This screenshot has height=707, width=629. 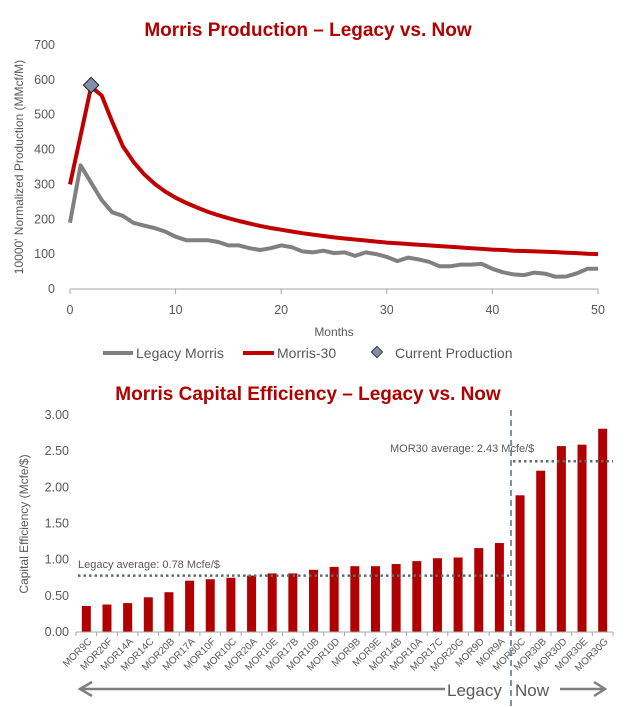 I want to click on x-tick-label: 0, so click(x=70, y=310).